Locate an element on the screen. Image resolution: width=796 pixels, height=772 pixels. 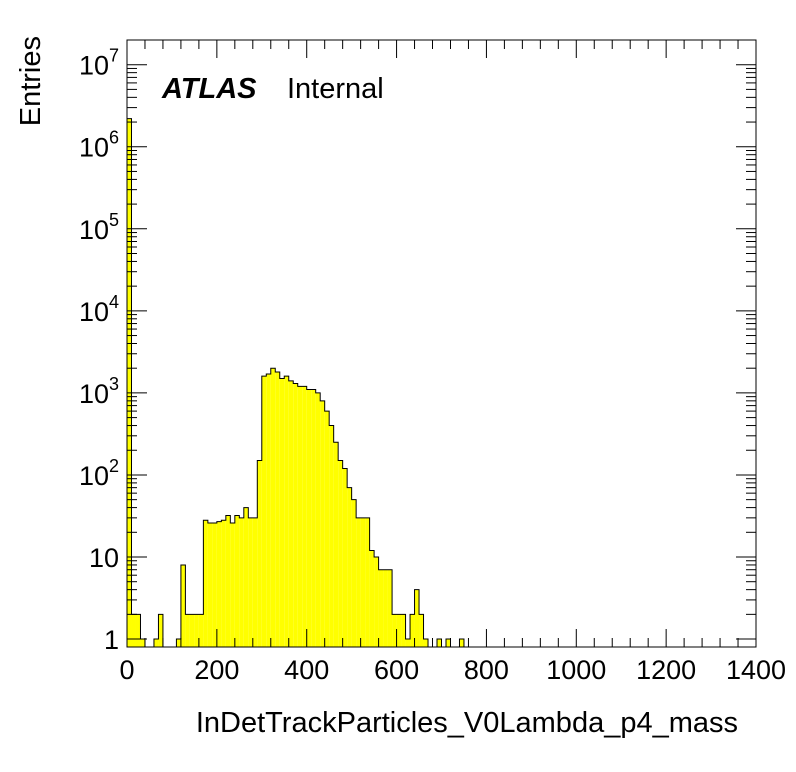
y-axis-title: Entries is located at coordinates (31, 81).